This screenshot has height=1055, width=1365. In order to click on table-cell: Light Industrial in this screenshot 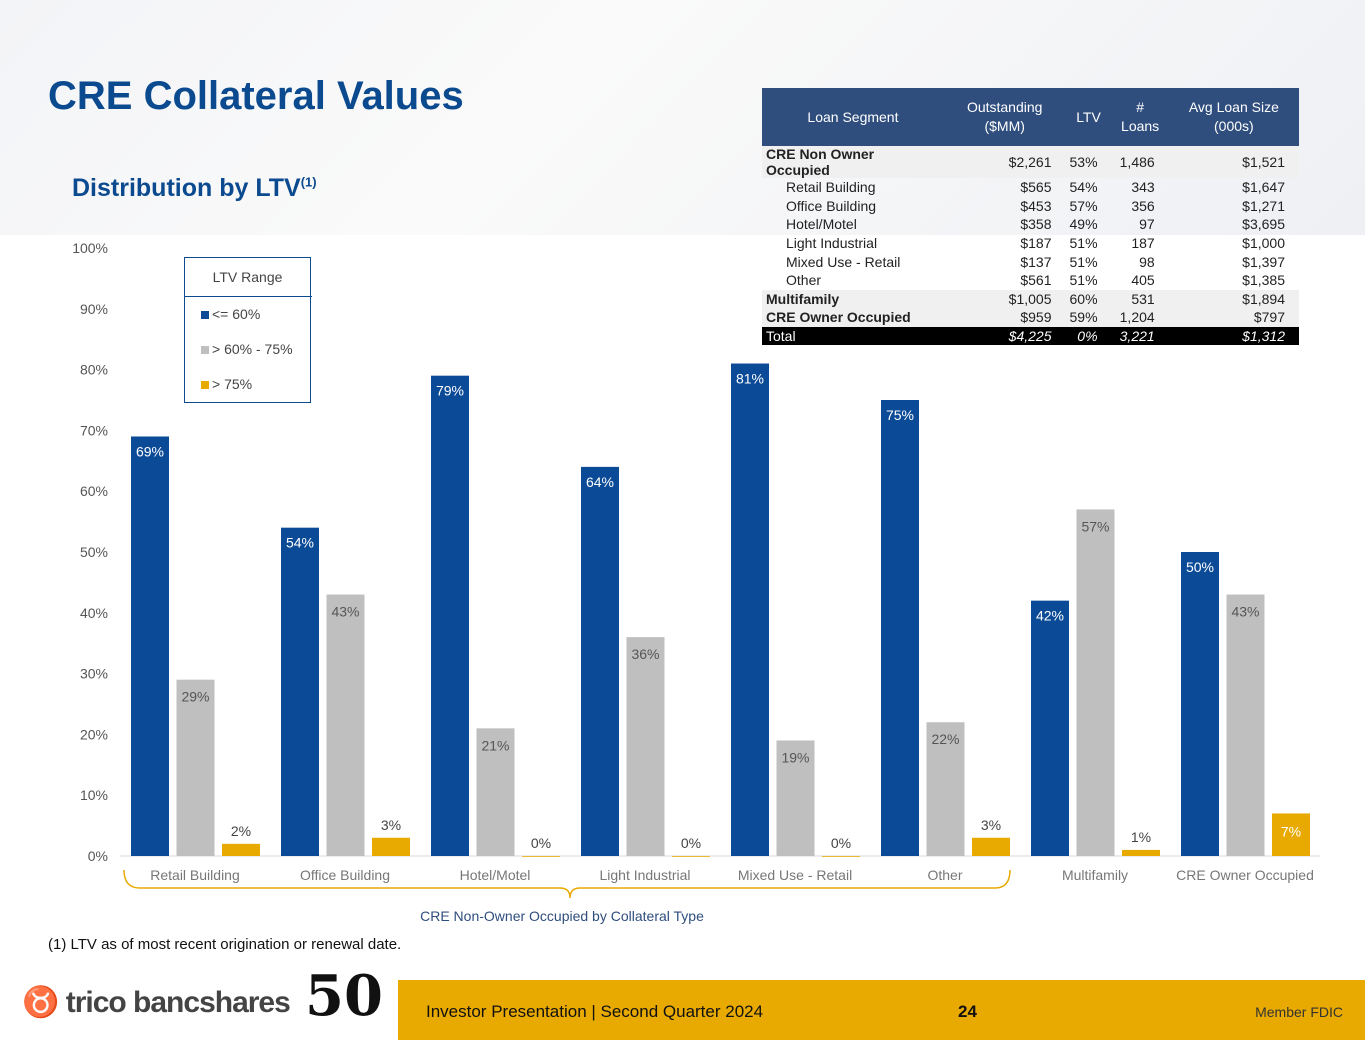, I will do `click(832, 243)`.